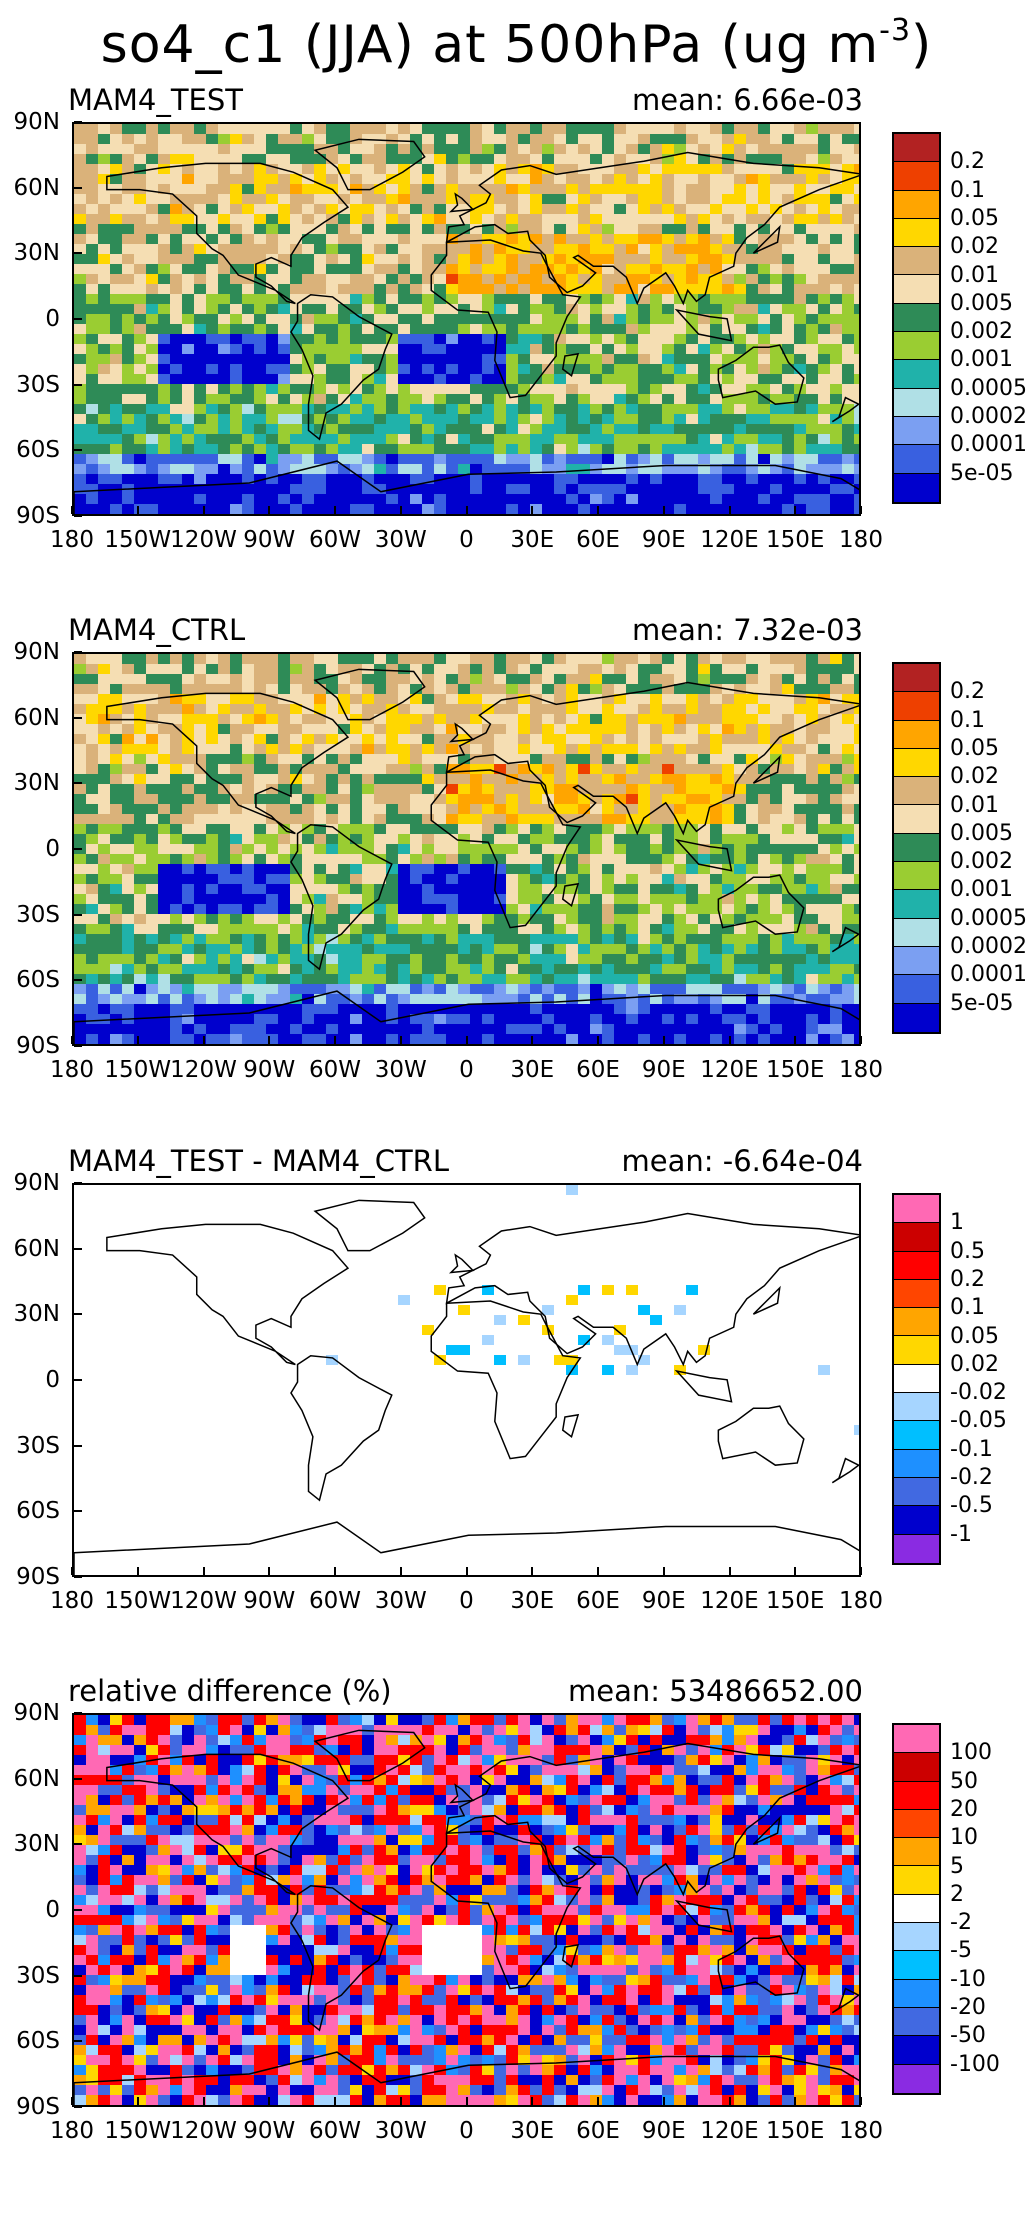 This screenshot has height=2213, width=1033. What do you see at coordinates (466, 1380) in the screenshot?
I see `map-plot-area` at bounding box center [466, 1380].